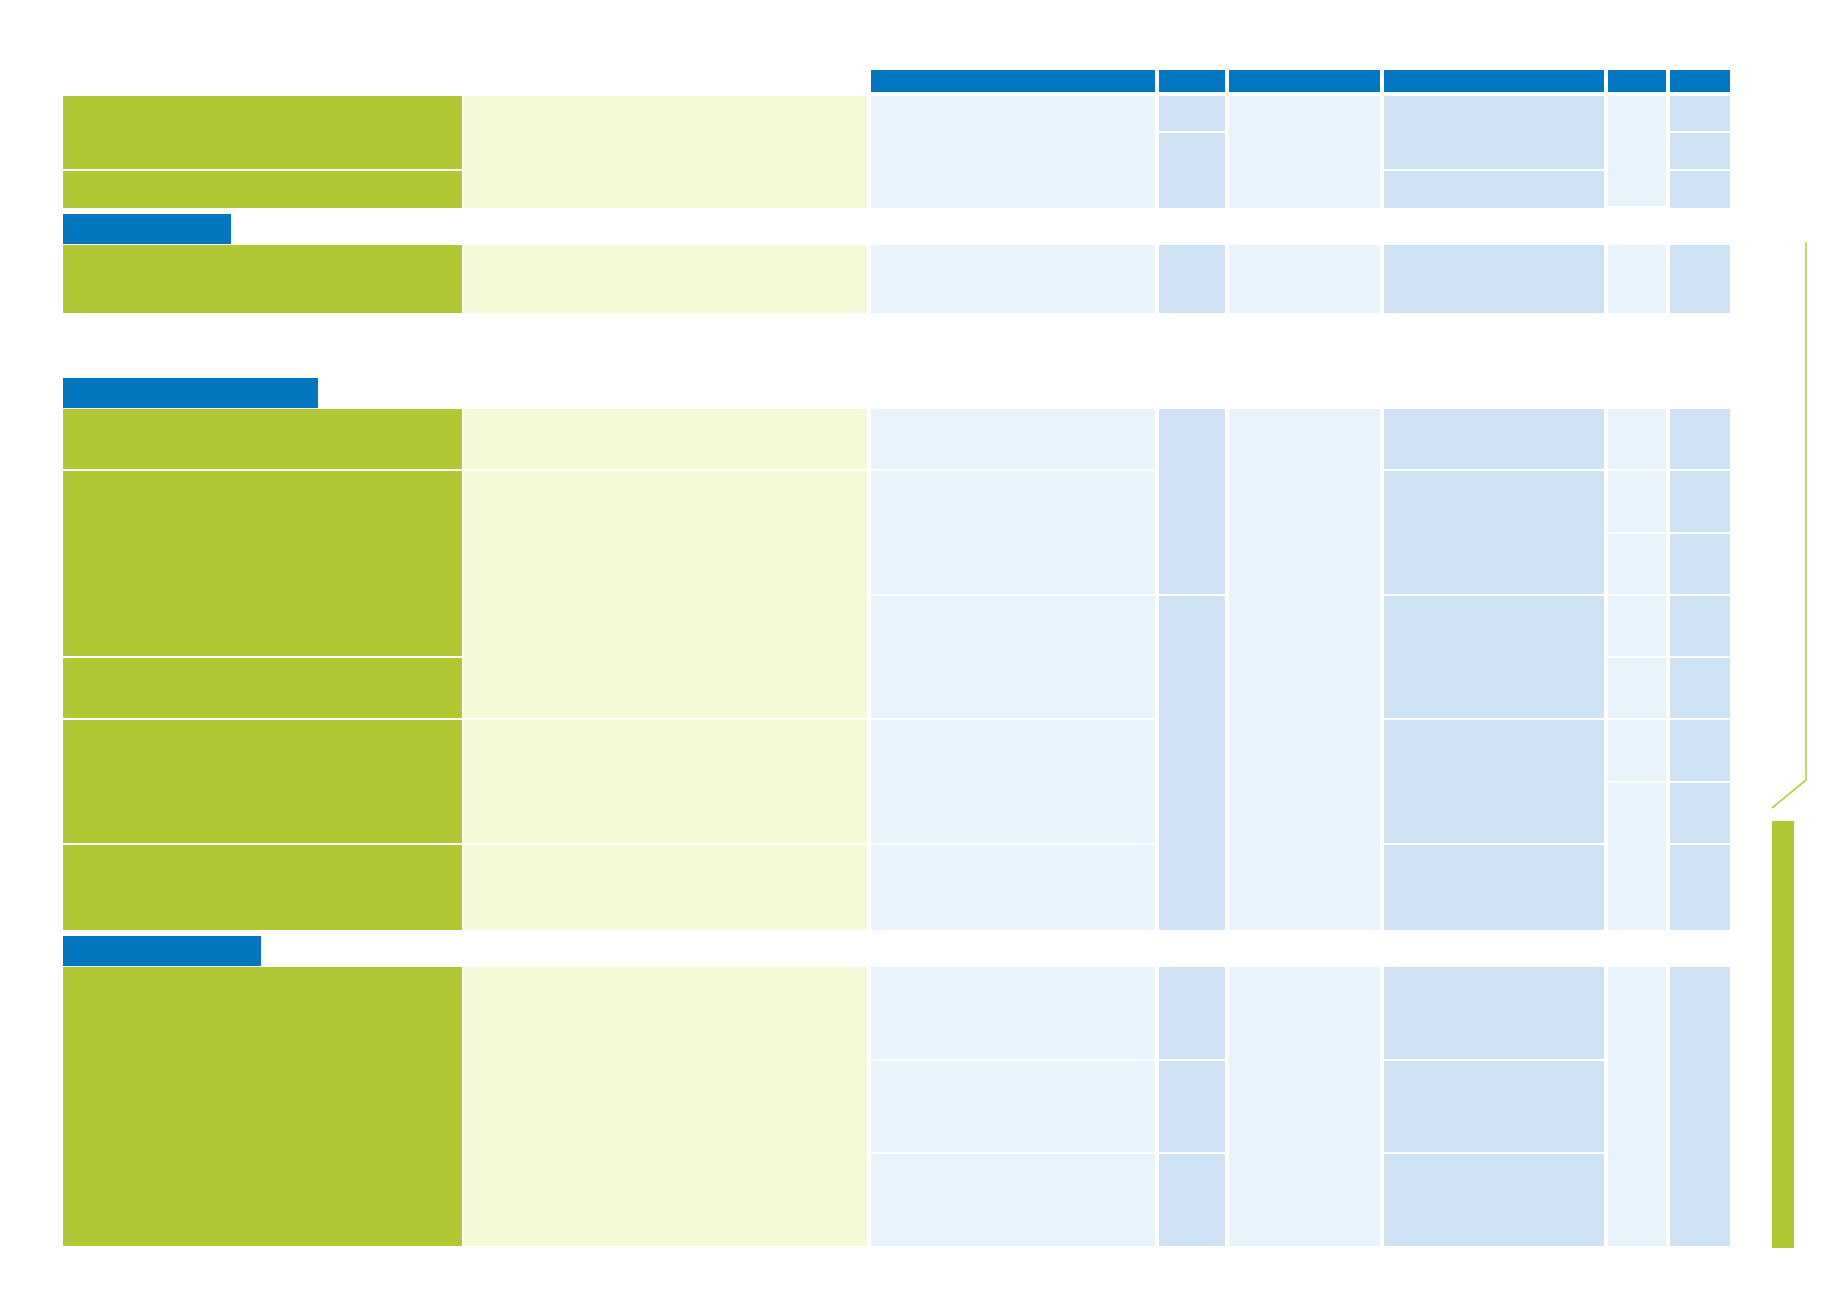  I want to click on bracket-polyline, so click(1789, 525).